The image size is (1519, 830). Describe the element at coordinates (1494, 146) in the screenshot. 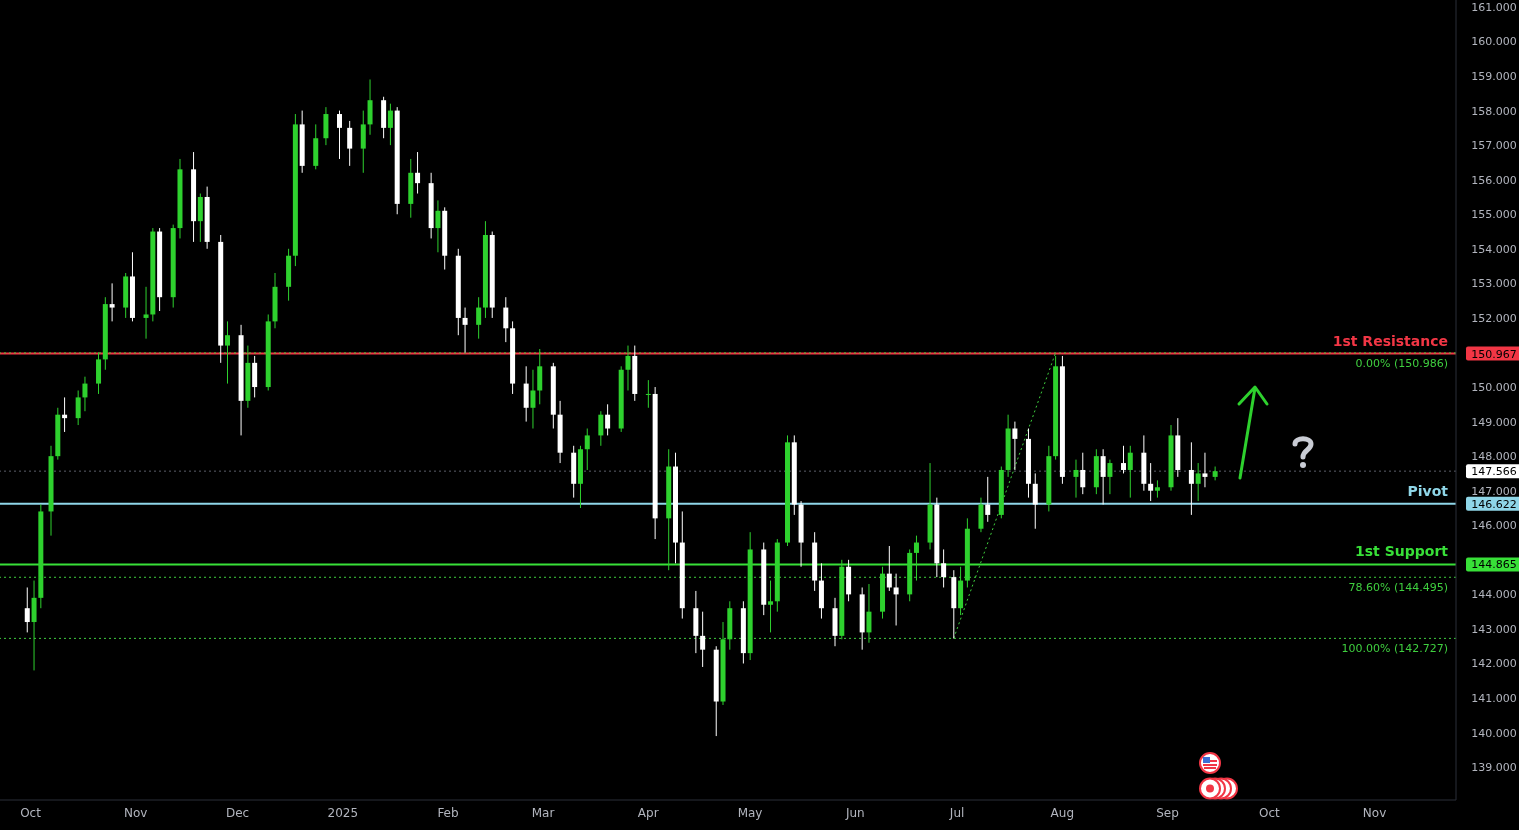

I see `y-tick-label: 157.000` at that location.